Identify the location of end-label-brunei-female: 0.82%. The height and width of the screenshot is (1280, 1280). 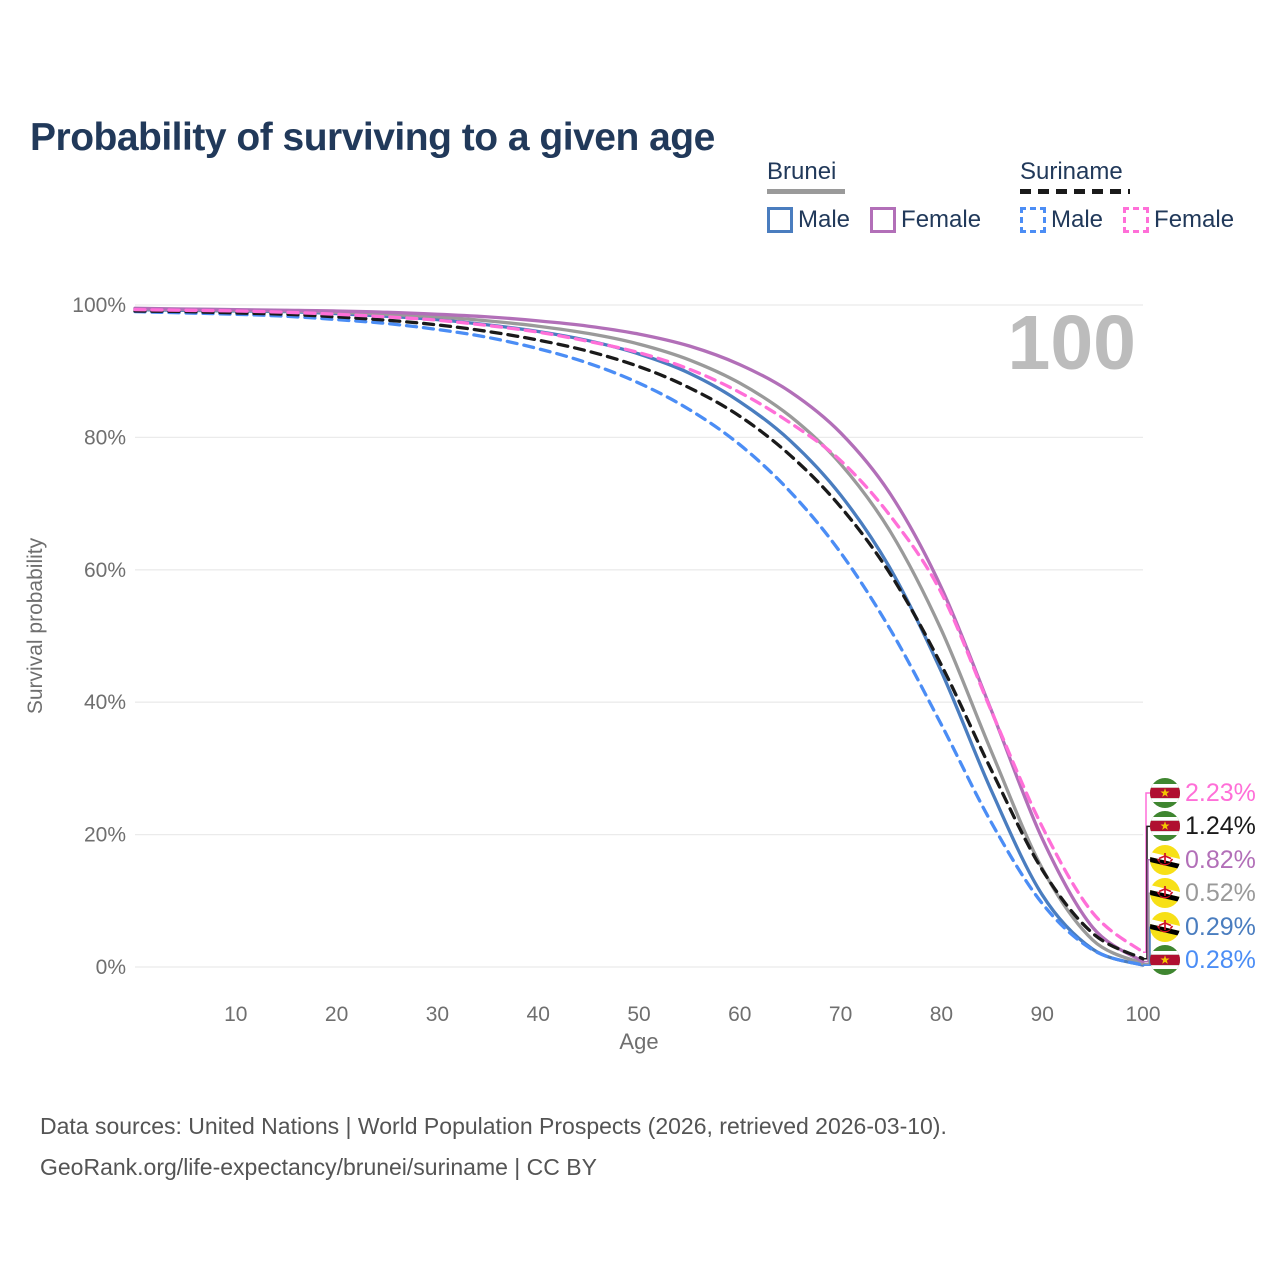
(1203, 860).